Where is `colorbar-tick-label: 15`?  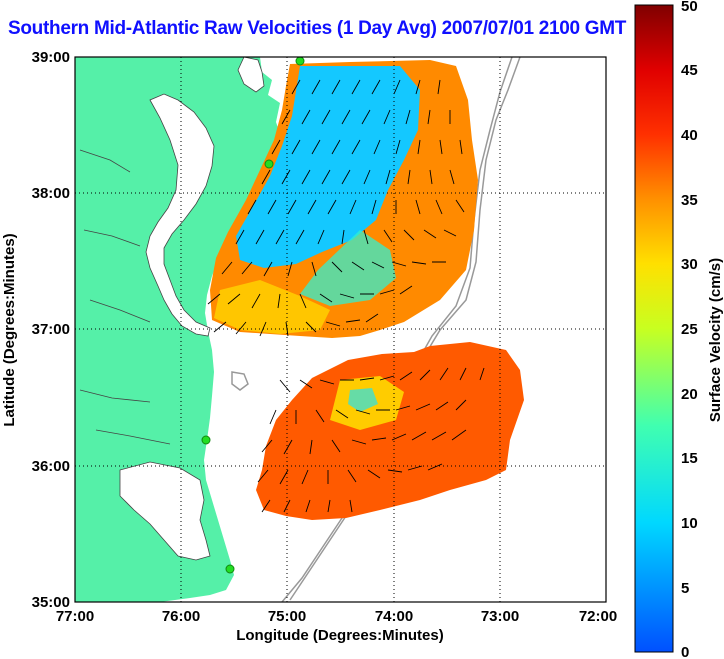
colorbar-tick-label: 15 is located at coordinates (689, 458).